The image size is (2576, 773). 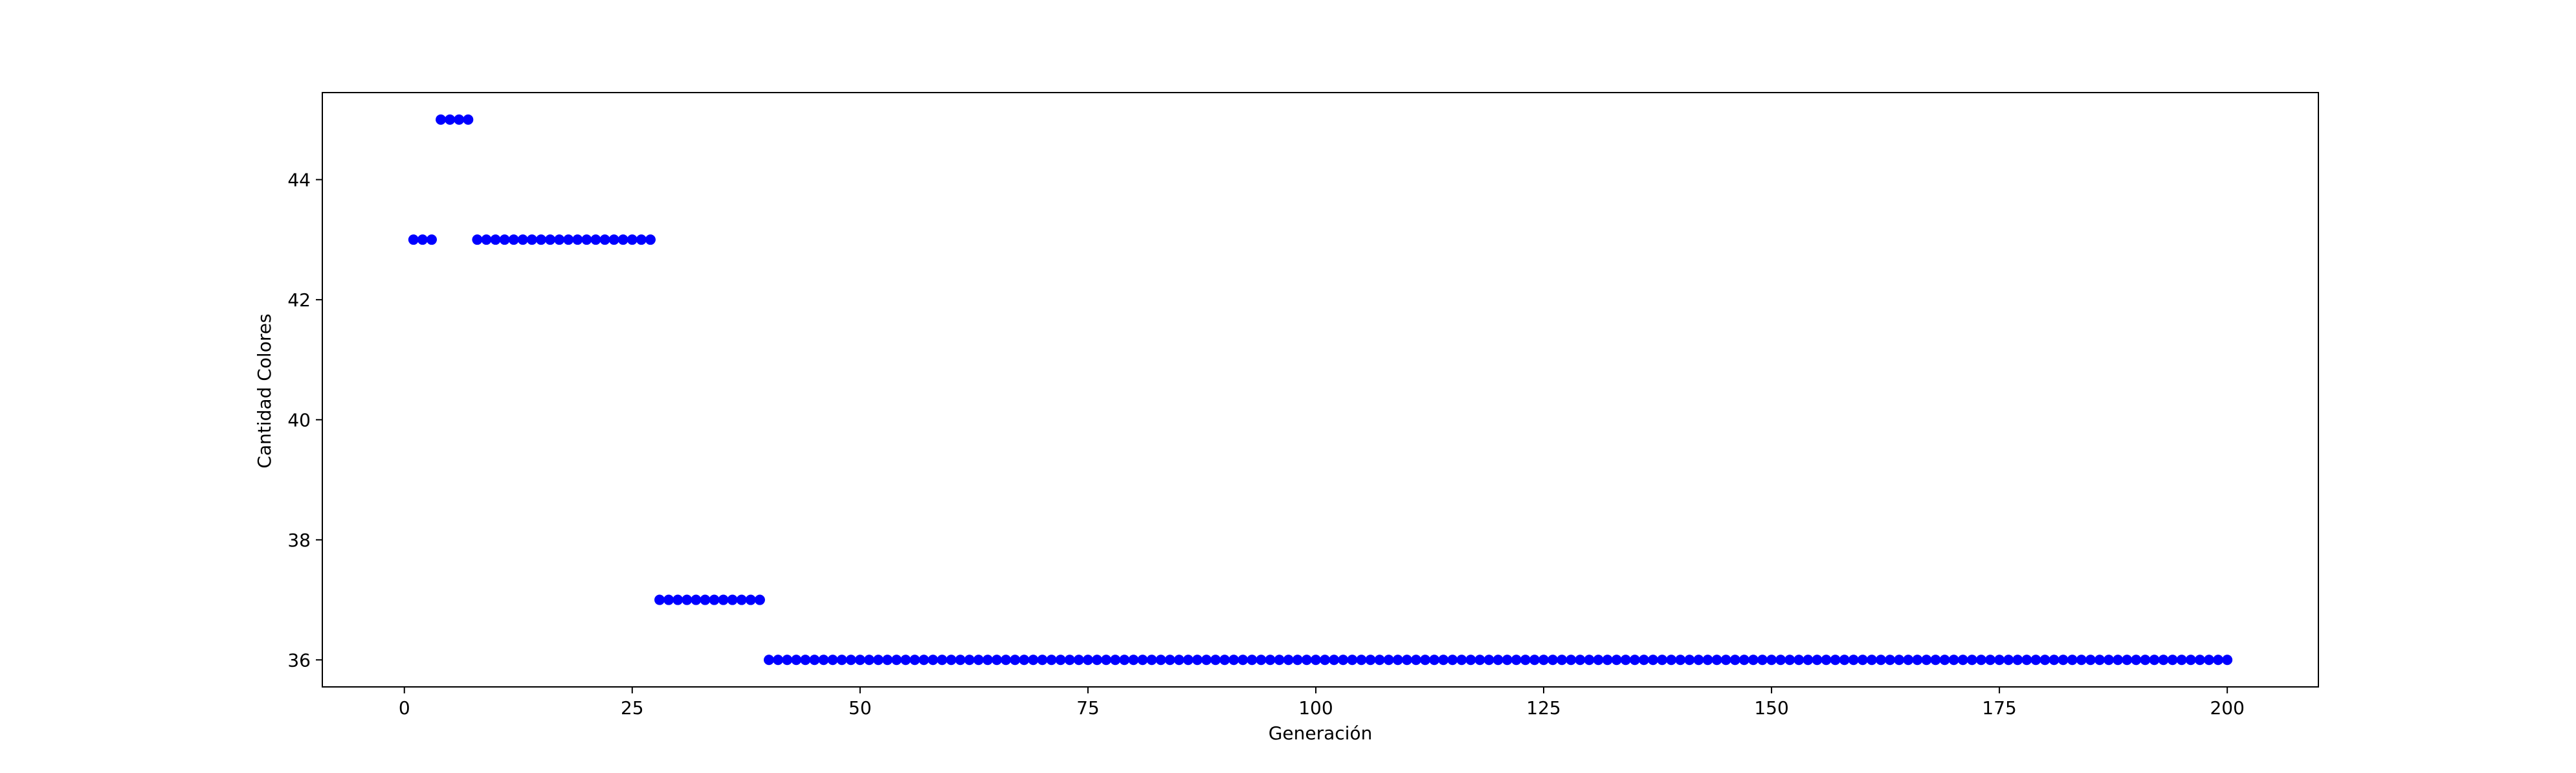 What do you see at coordinates (264, 390) in the screenshot?
I see `y-axis-label: Cantidad Colores` at bounding box center [264, 390].